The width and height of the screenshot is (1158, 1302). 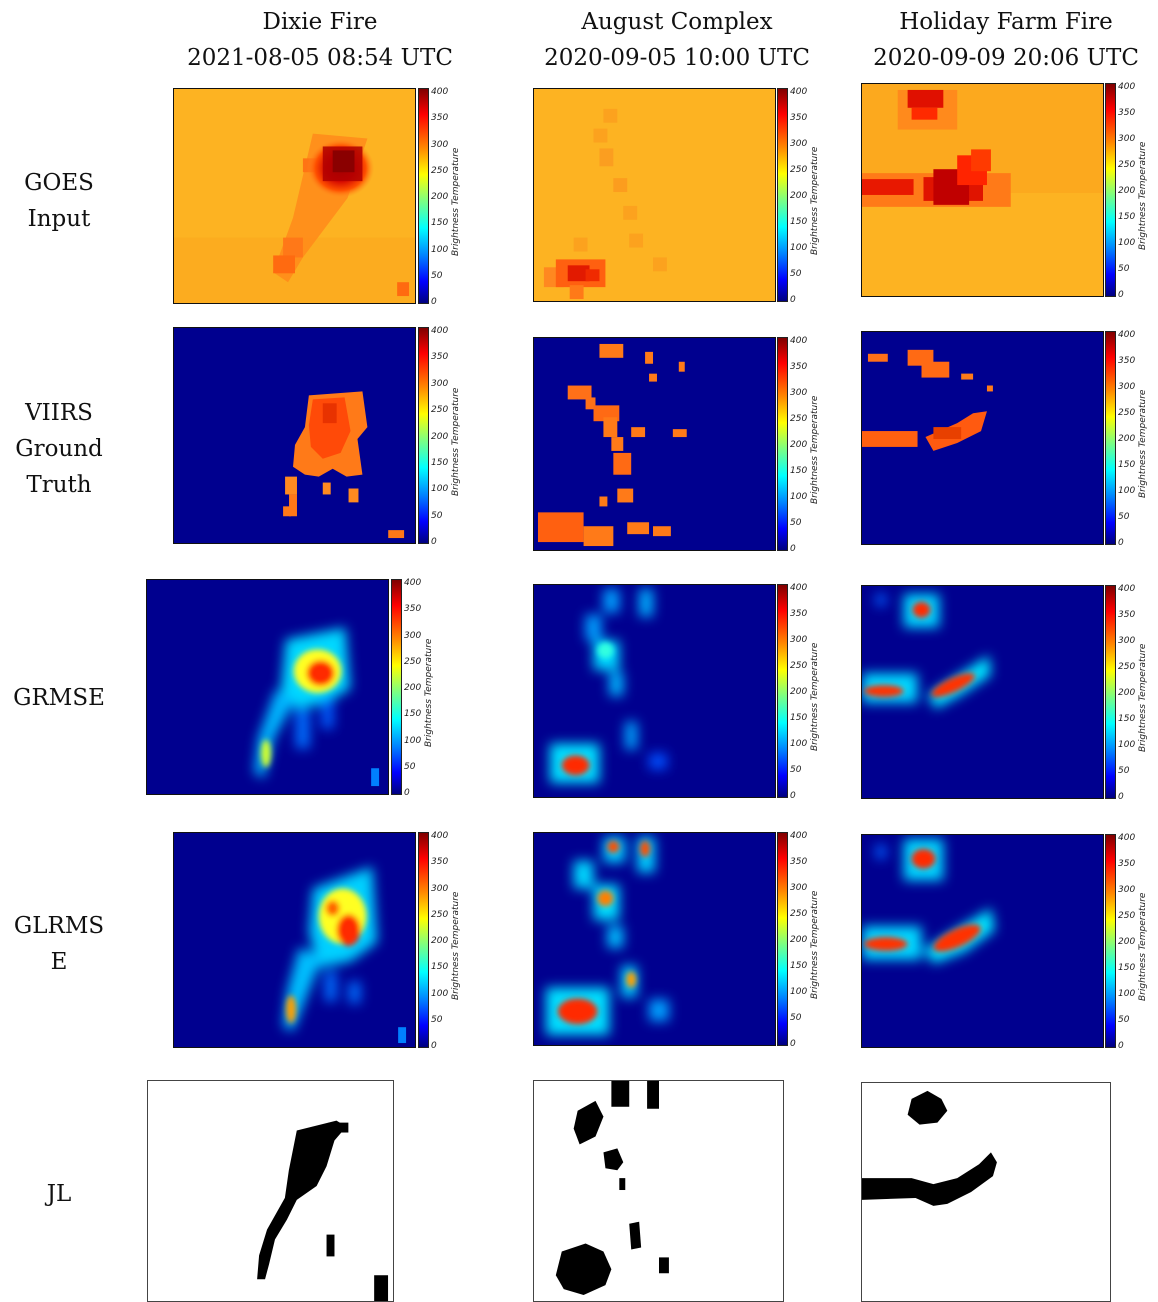 I want to click on column-title-name: August Complex, so click(x=677, y=22).